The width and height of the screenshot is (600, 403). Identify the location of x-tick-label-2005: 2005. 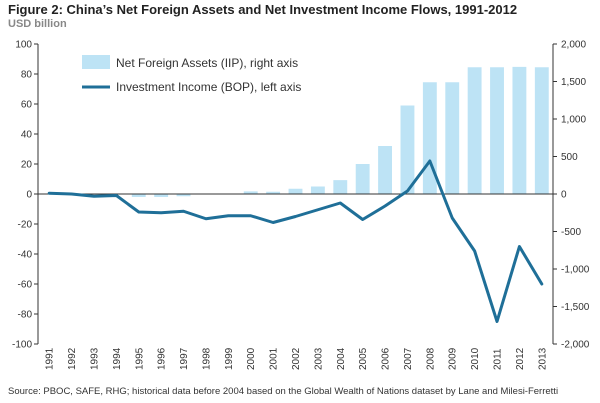
(363, 358).